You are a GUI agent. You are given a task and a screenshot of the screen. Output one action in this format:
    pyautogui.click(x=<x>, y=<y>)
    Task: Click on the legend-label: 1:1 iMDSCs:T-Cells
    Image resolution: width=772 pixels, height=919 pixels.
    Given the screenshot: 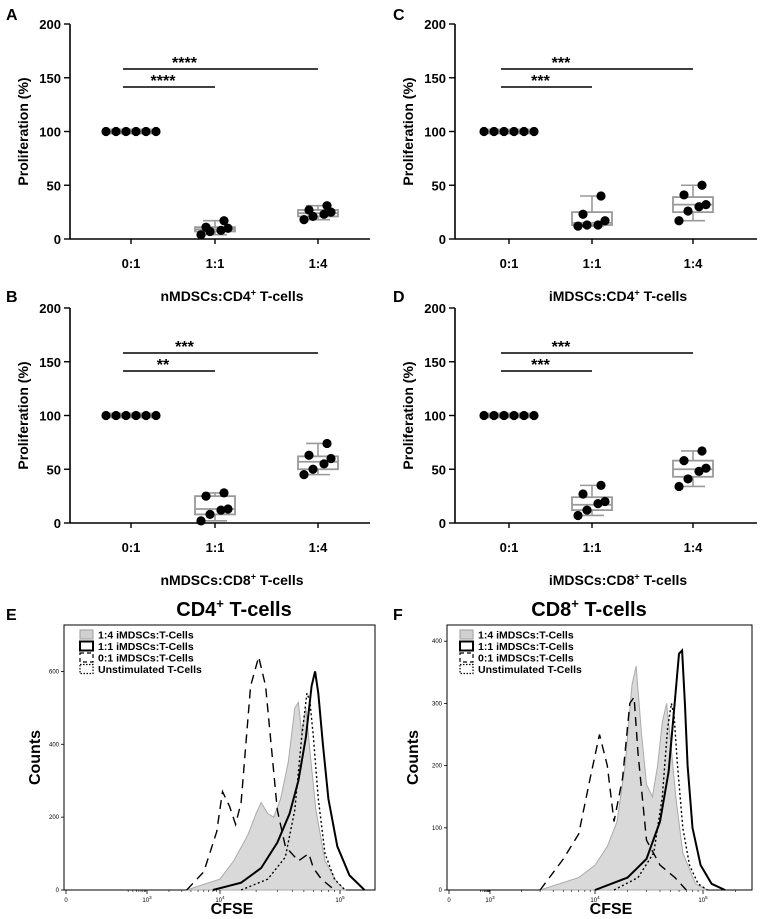 What is the action you would take?
    pyautogui.click(x=526, y=647)
    